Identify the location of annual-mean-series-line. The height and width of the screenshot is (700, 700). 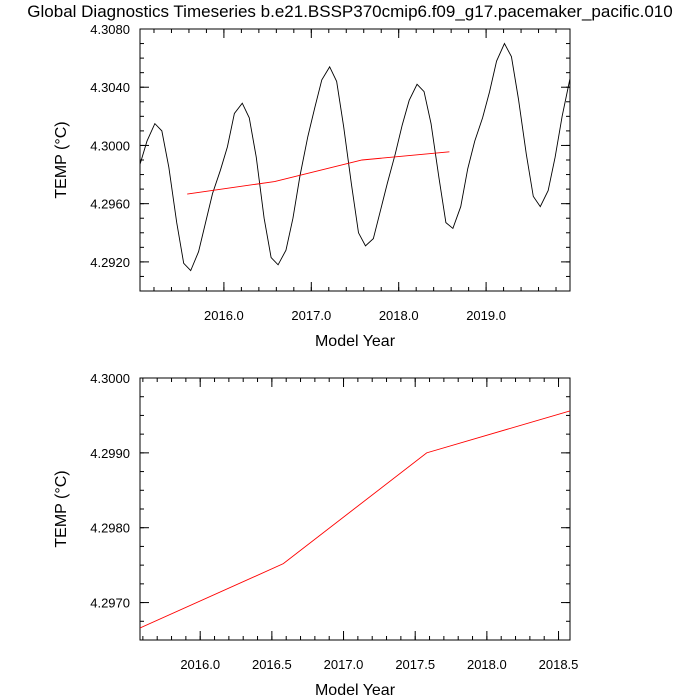
(318, 173).